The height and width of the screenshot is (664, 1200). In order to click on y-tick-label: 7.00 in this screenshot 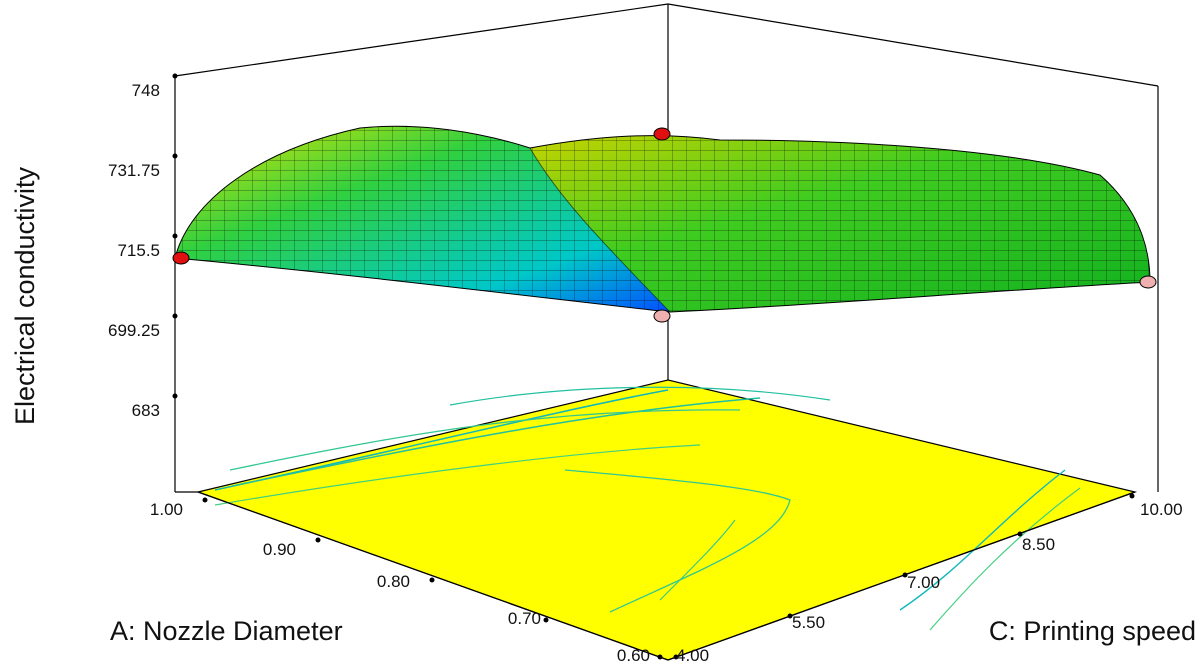, I will do `click(923, 582)`.